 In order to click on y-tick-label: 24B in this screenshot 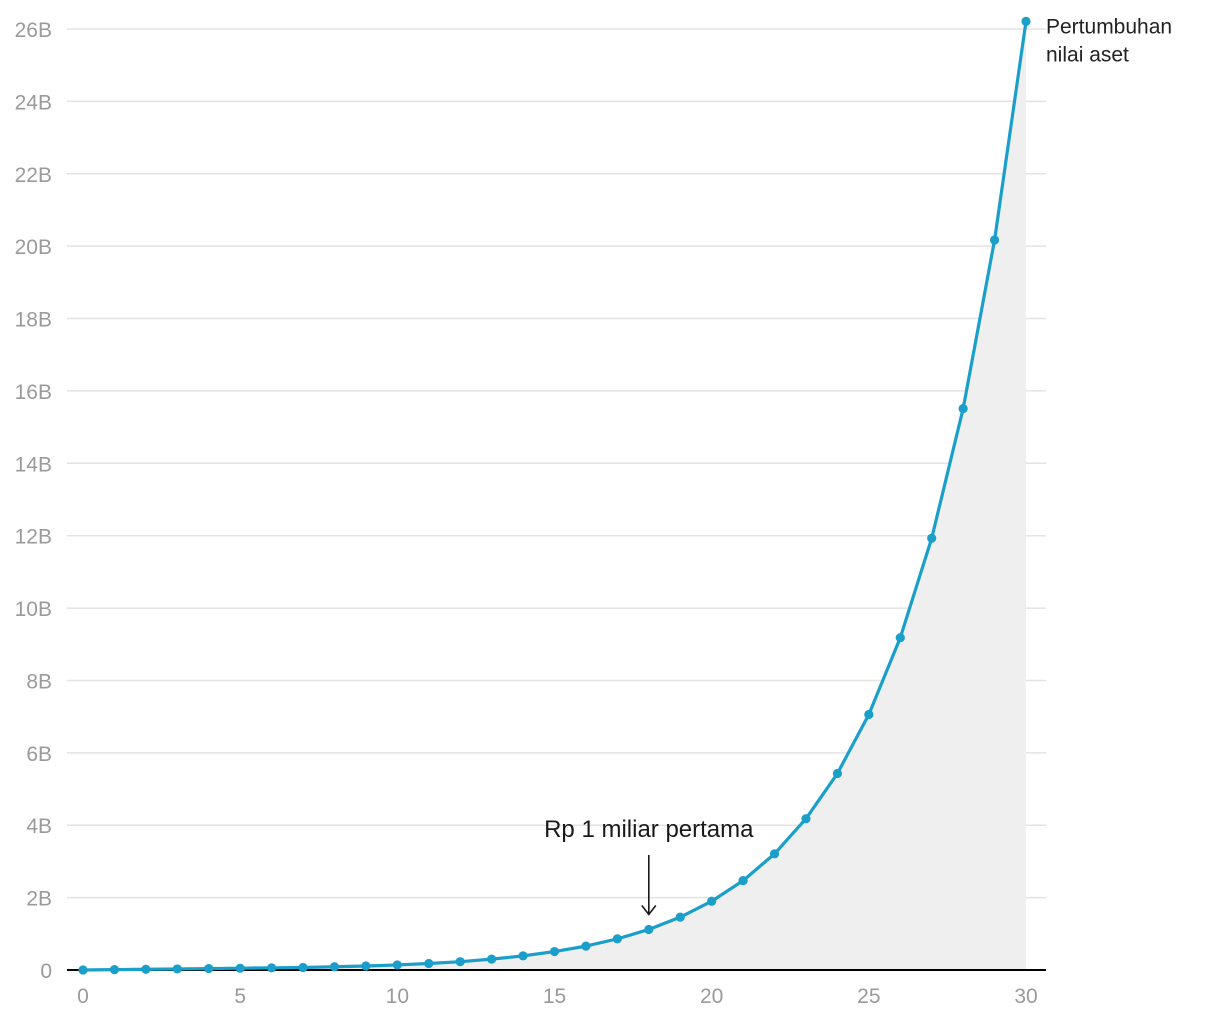, I will do `click(33, 102)`.